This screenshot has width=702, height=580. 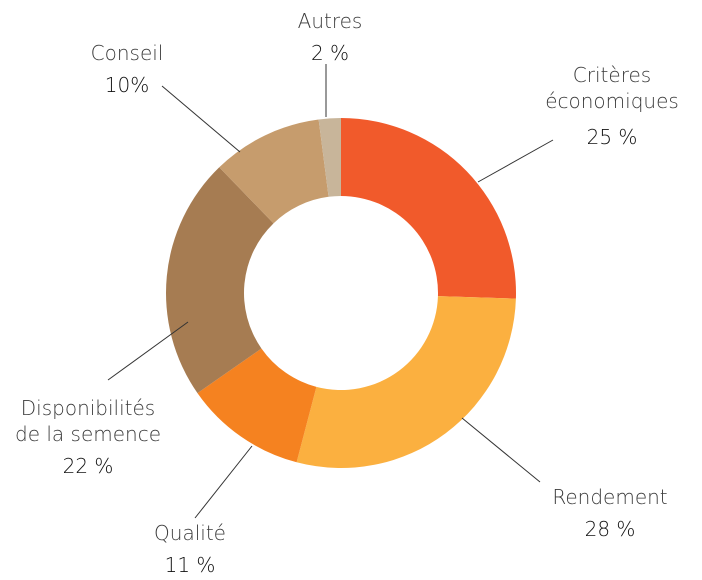 What do you see at coordinates (127, 85) in the screenshot?
I see `value-label: 10%` at bounding box center [127, 85].